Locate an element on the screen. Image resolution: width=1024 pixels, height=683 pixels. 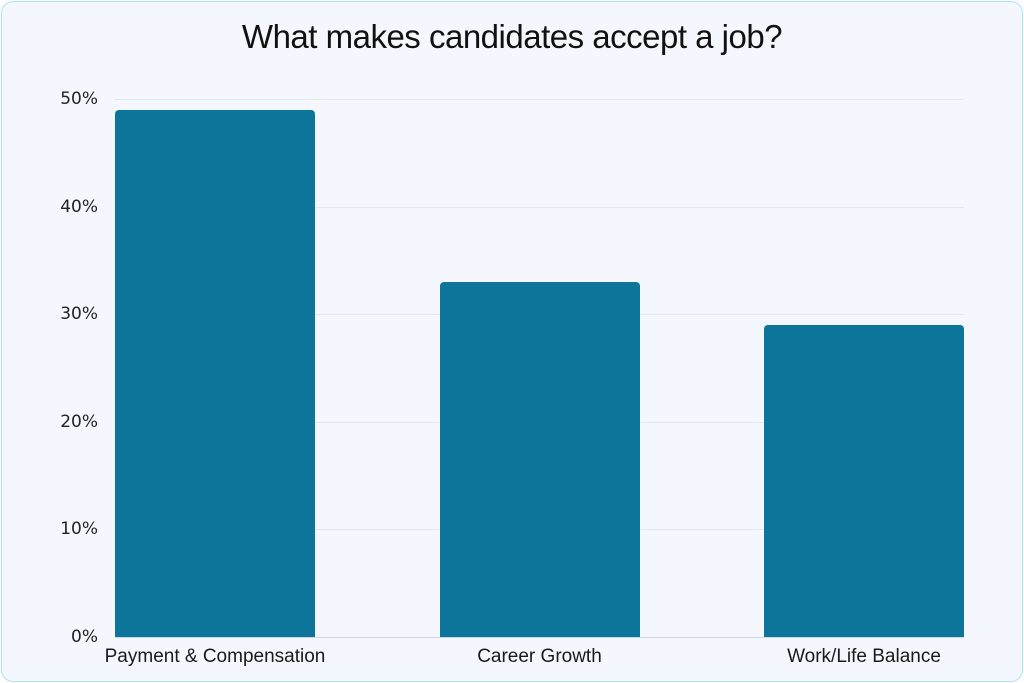
y-tick-label: 30% is located at coordinates (79, 314).